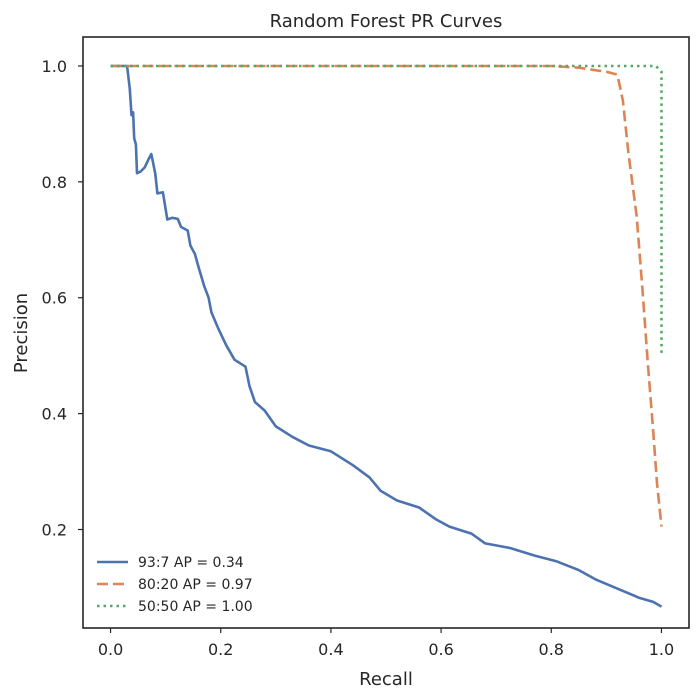 Image resolution: width=700 pixels, height=700 pixels. I want to click on y-tick-label: 0.6, so click(54, 298).